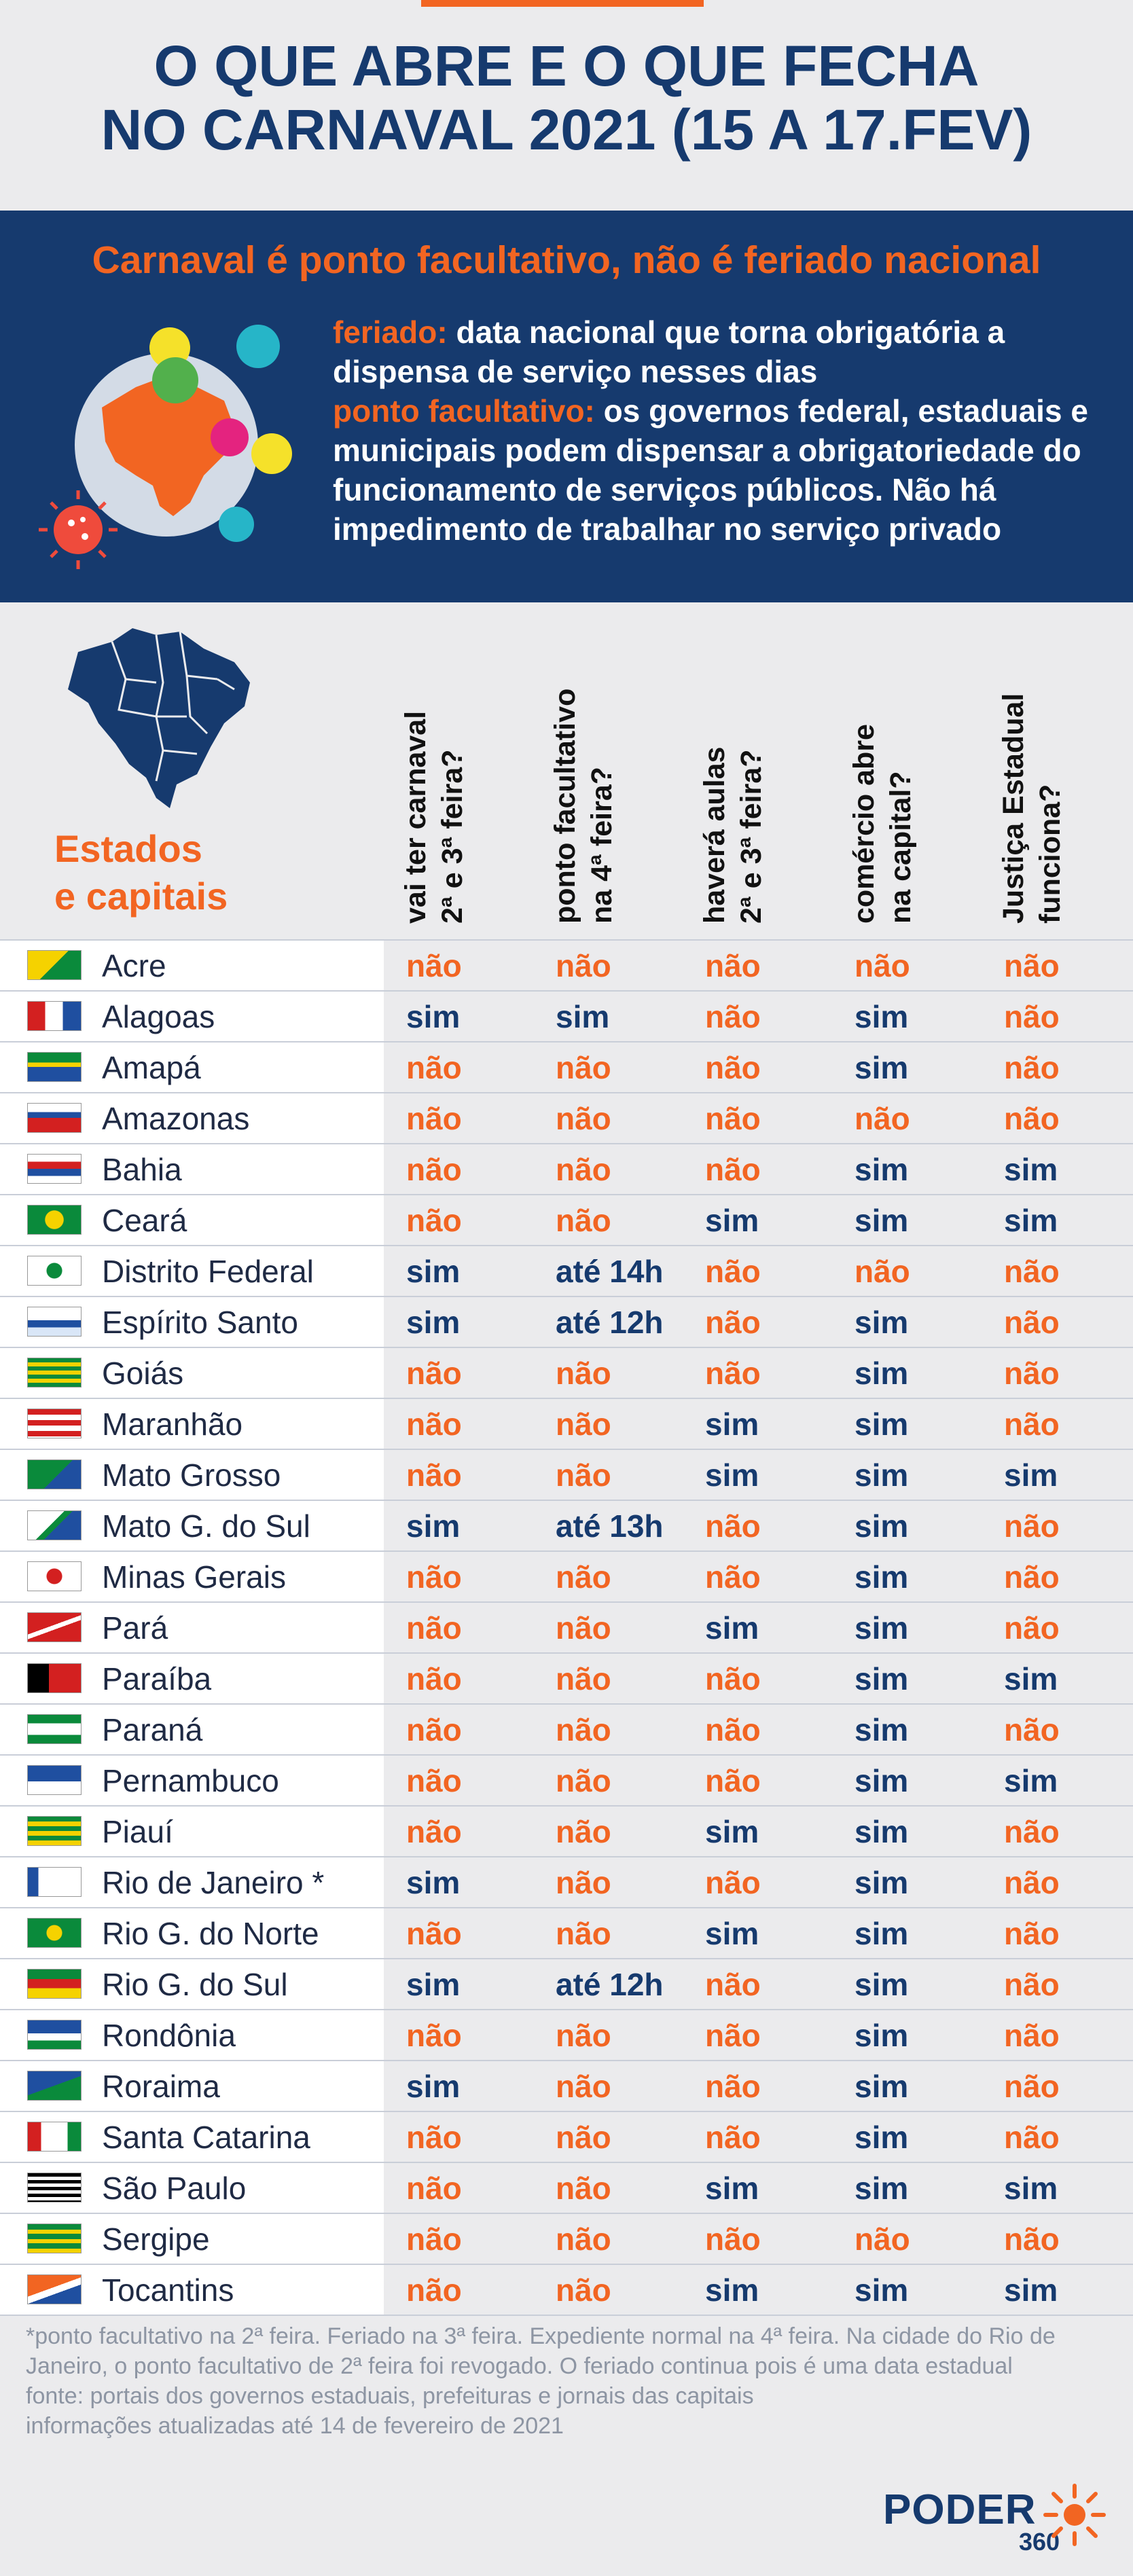 This screenshot has height=2576, width=1133. I want to click on table-row: Acre não não não não não, so click(566, 966).